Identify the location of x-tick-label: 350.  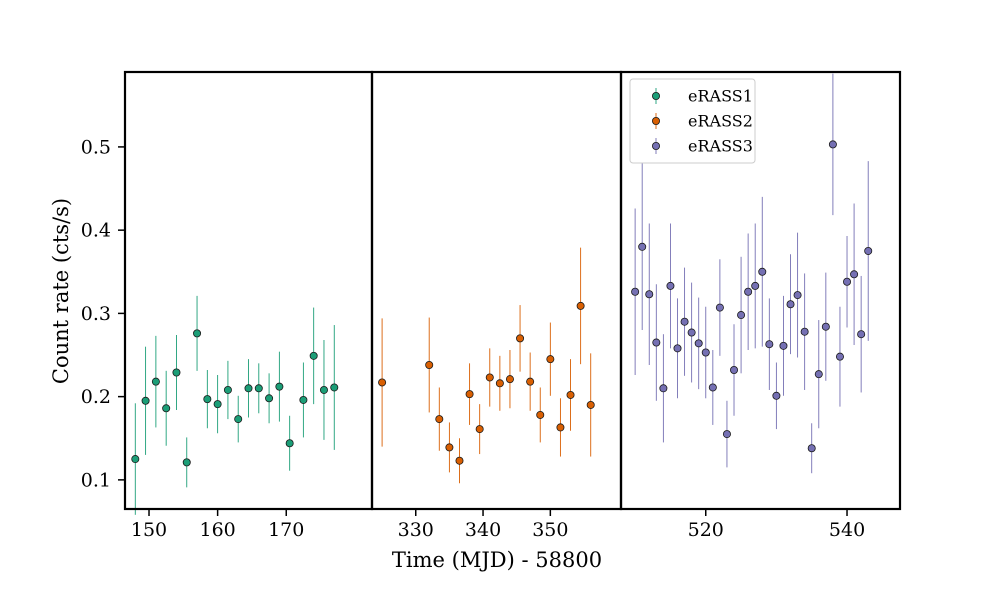
(550, 530).